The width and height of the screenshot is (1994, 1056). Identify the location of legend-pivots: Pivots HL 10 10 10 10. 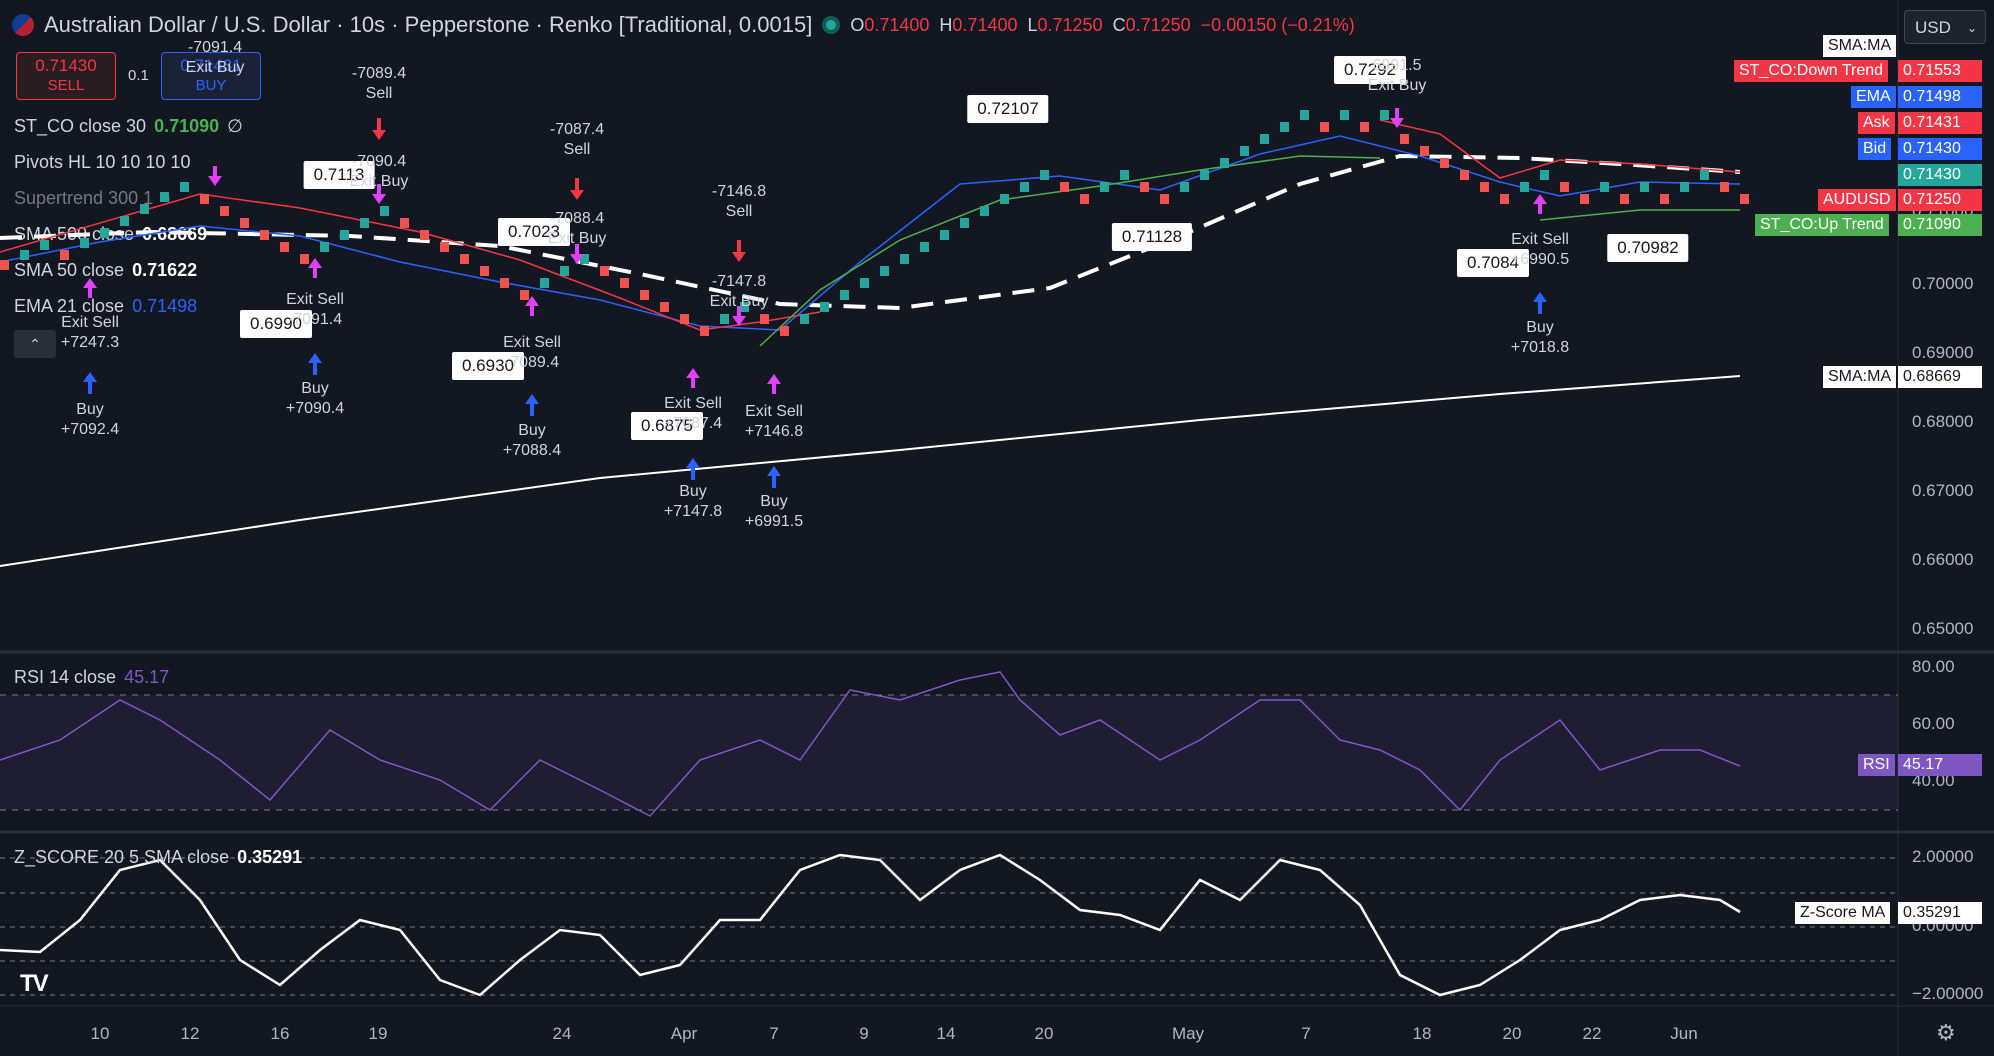
(102, 162).